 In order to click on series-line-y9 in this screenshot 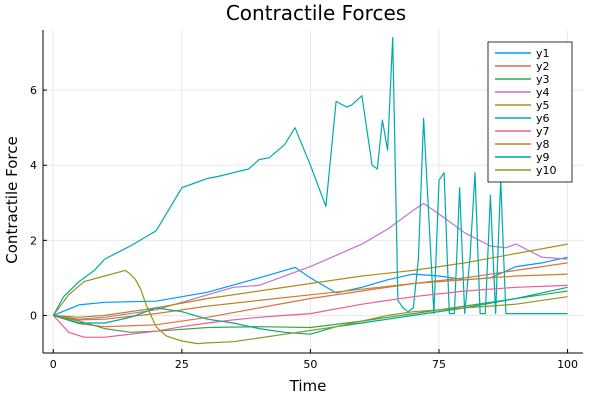, I will do `click(310, 310)`.